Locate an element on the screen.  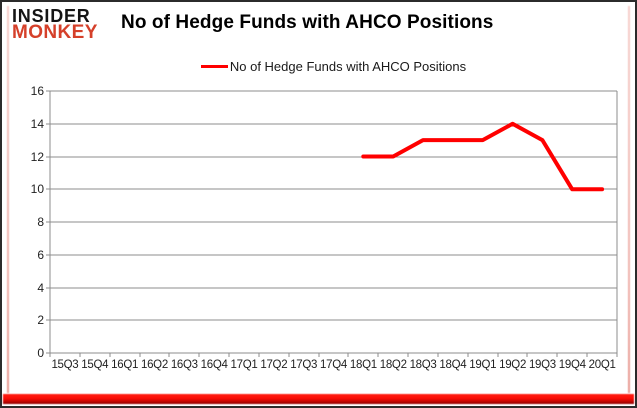
y-tick-label: 2 is located at coordinates (40, 320).